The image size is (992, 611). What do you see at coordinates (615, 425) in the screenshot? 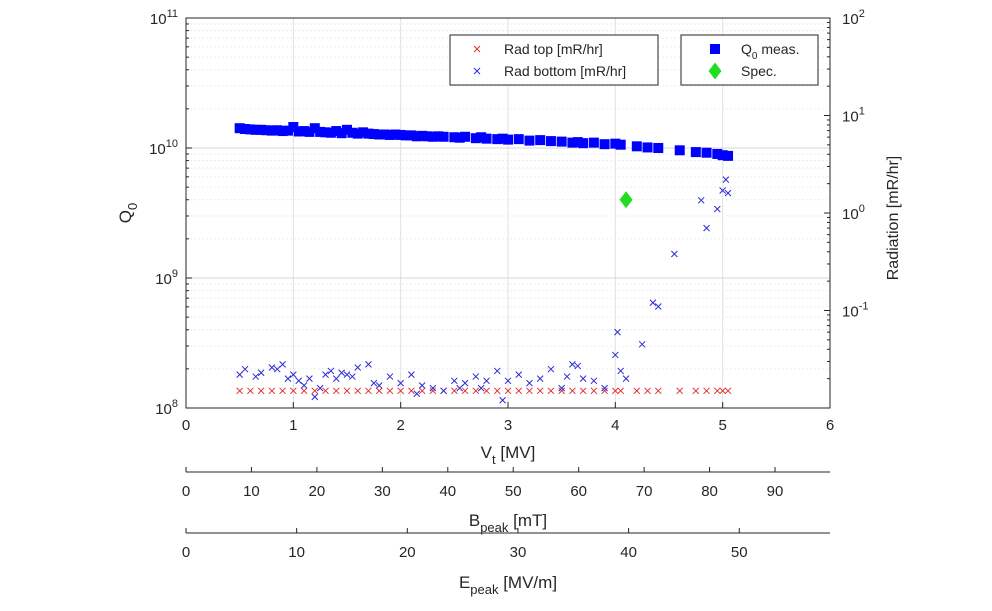
I see `x-tick-label: 4` at bounding box center [615, 425].